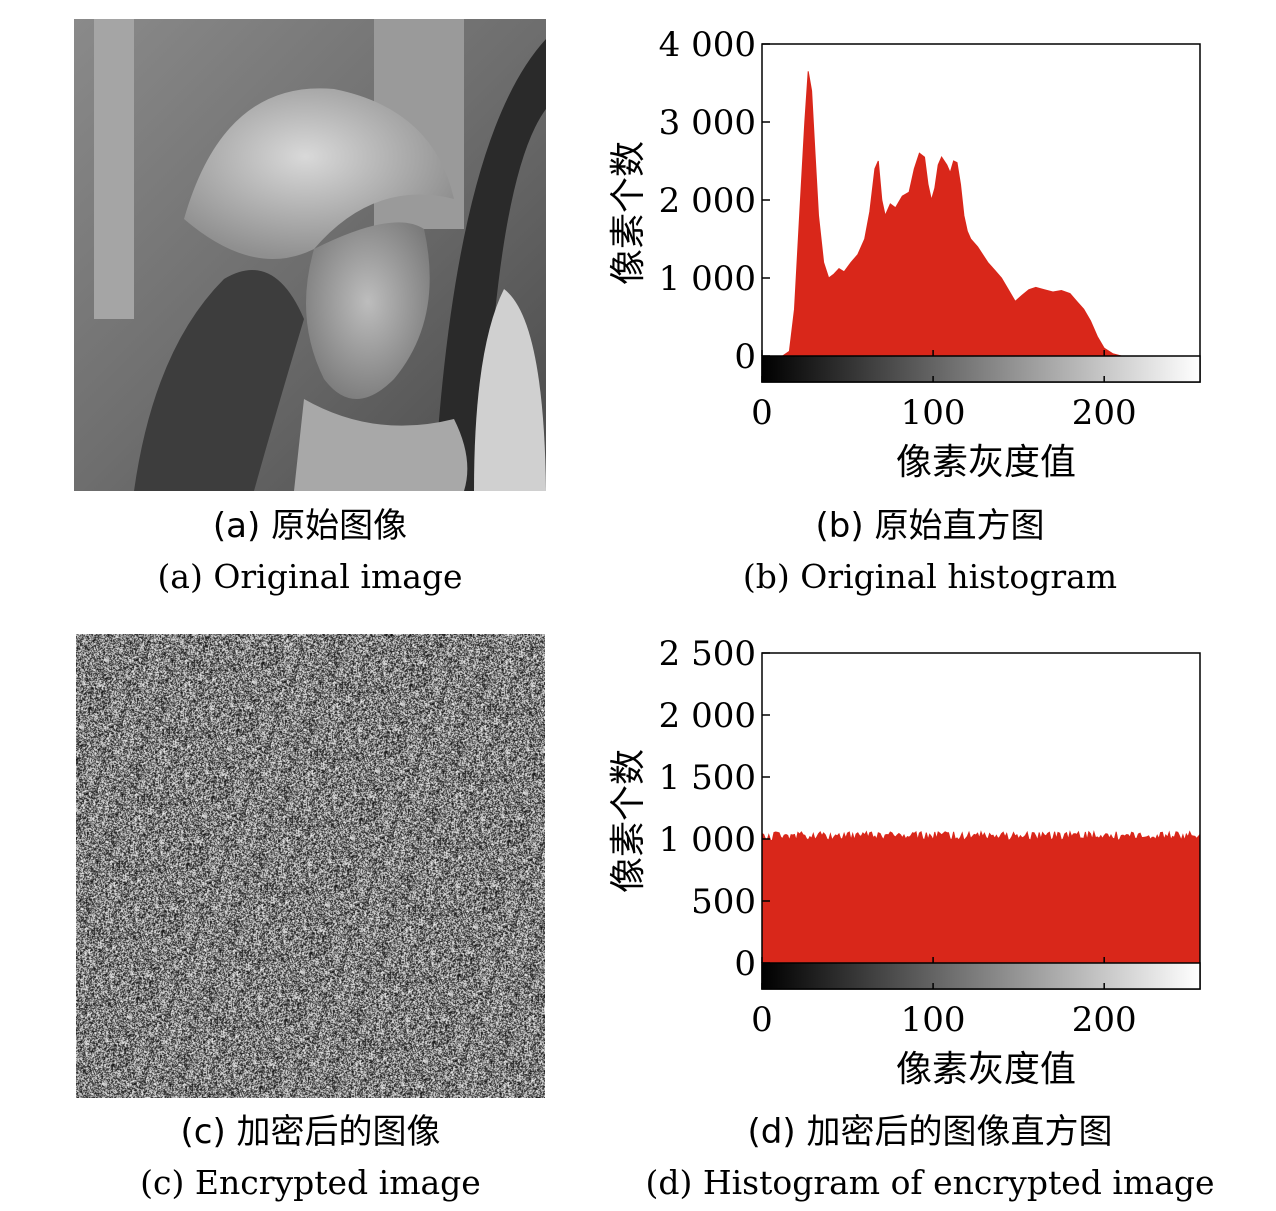  I want to click on colorbar-b, so click(981, 369).